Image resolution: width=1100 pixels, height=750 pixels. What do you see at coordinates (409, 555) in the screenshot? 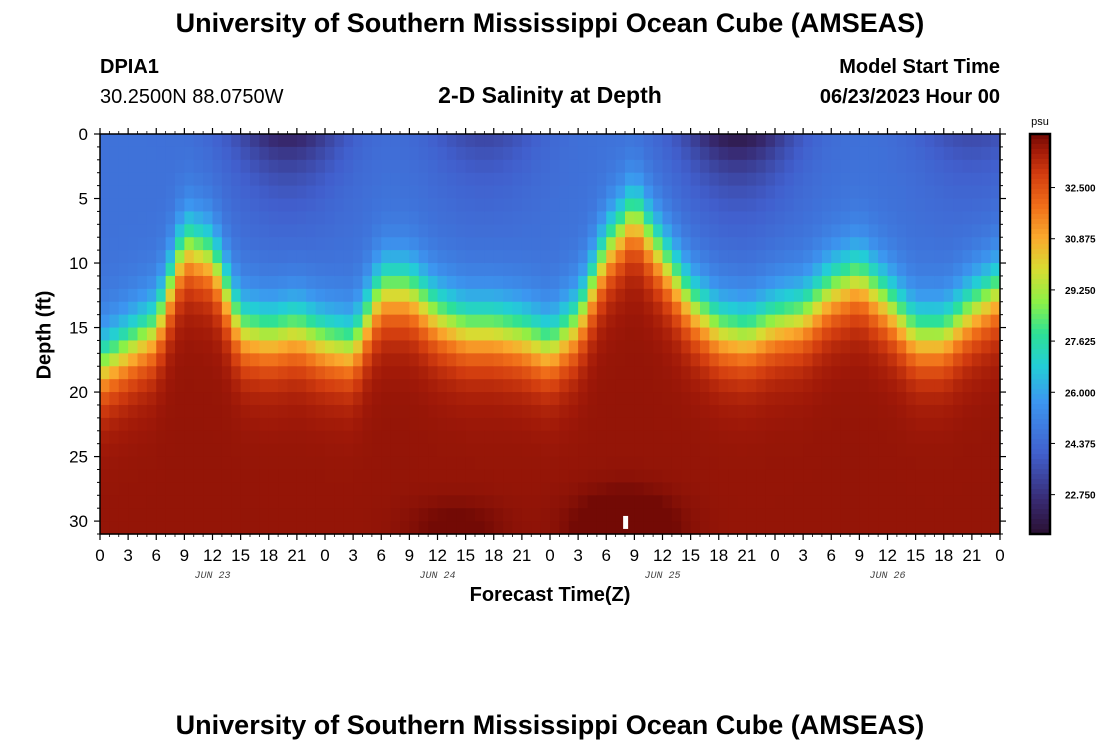
I see `x-tick-label: 9` at bounding box center [409, 555].